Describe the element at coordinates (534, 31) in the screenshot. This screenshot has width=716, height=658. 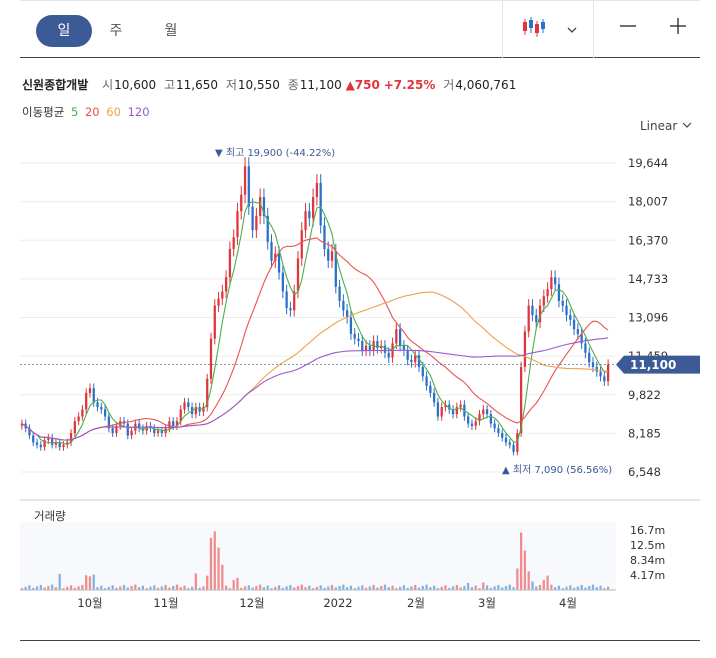
I see `candlestick-icon` at that location.